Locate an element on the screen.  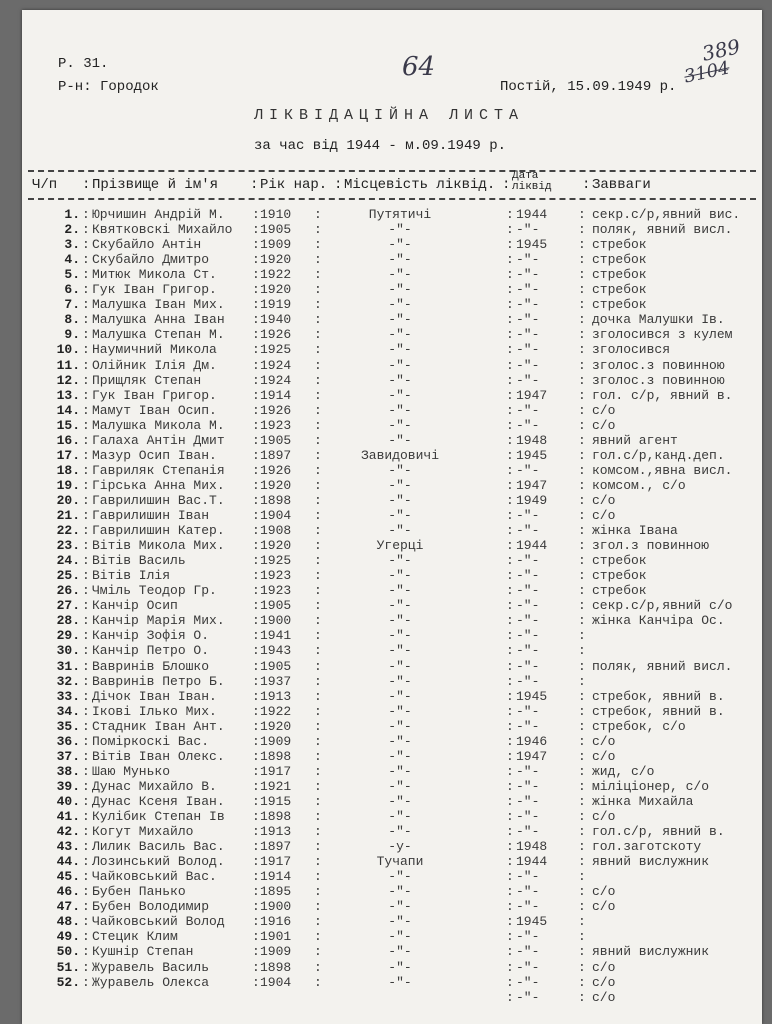
fund-number: Р. 31. is located at coordinates (83, 64).